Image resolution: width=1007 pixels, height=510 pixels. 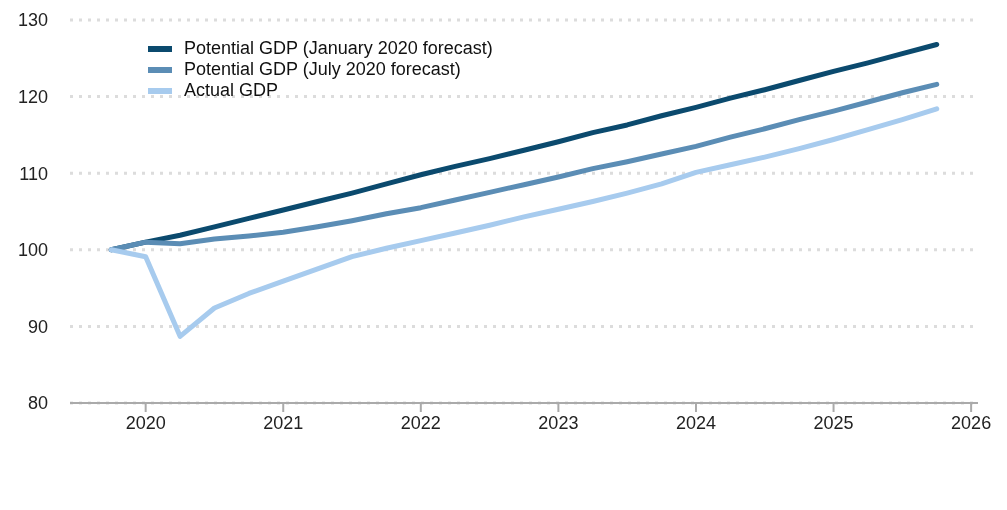 What do you see at coordinates (558, 422) in the screenshot?
I see `x-tick-label: 2023` at bounding box center [558, 422].